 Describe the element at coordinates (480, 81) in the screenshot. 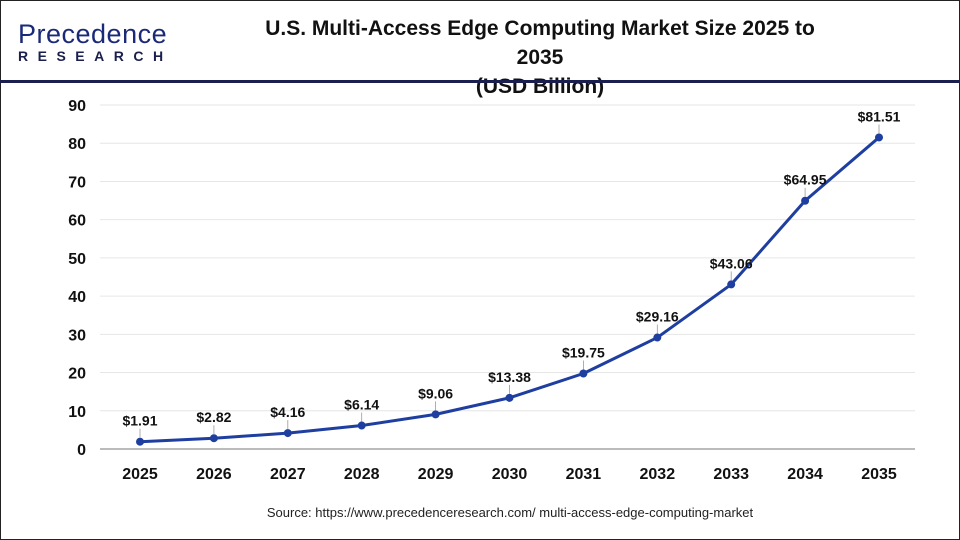

I see `header-divider` at that location.